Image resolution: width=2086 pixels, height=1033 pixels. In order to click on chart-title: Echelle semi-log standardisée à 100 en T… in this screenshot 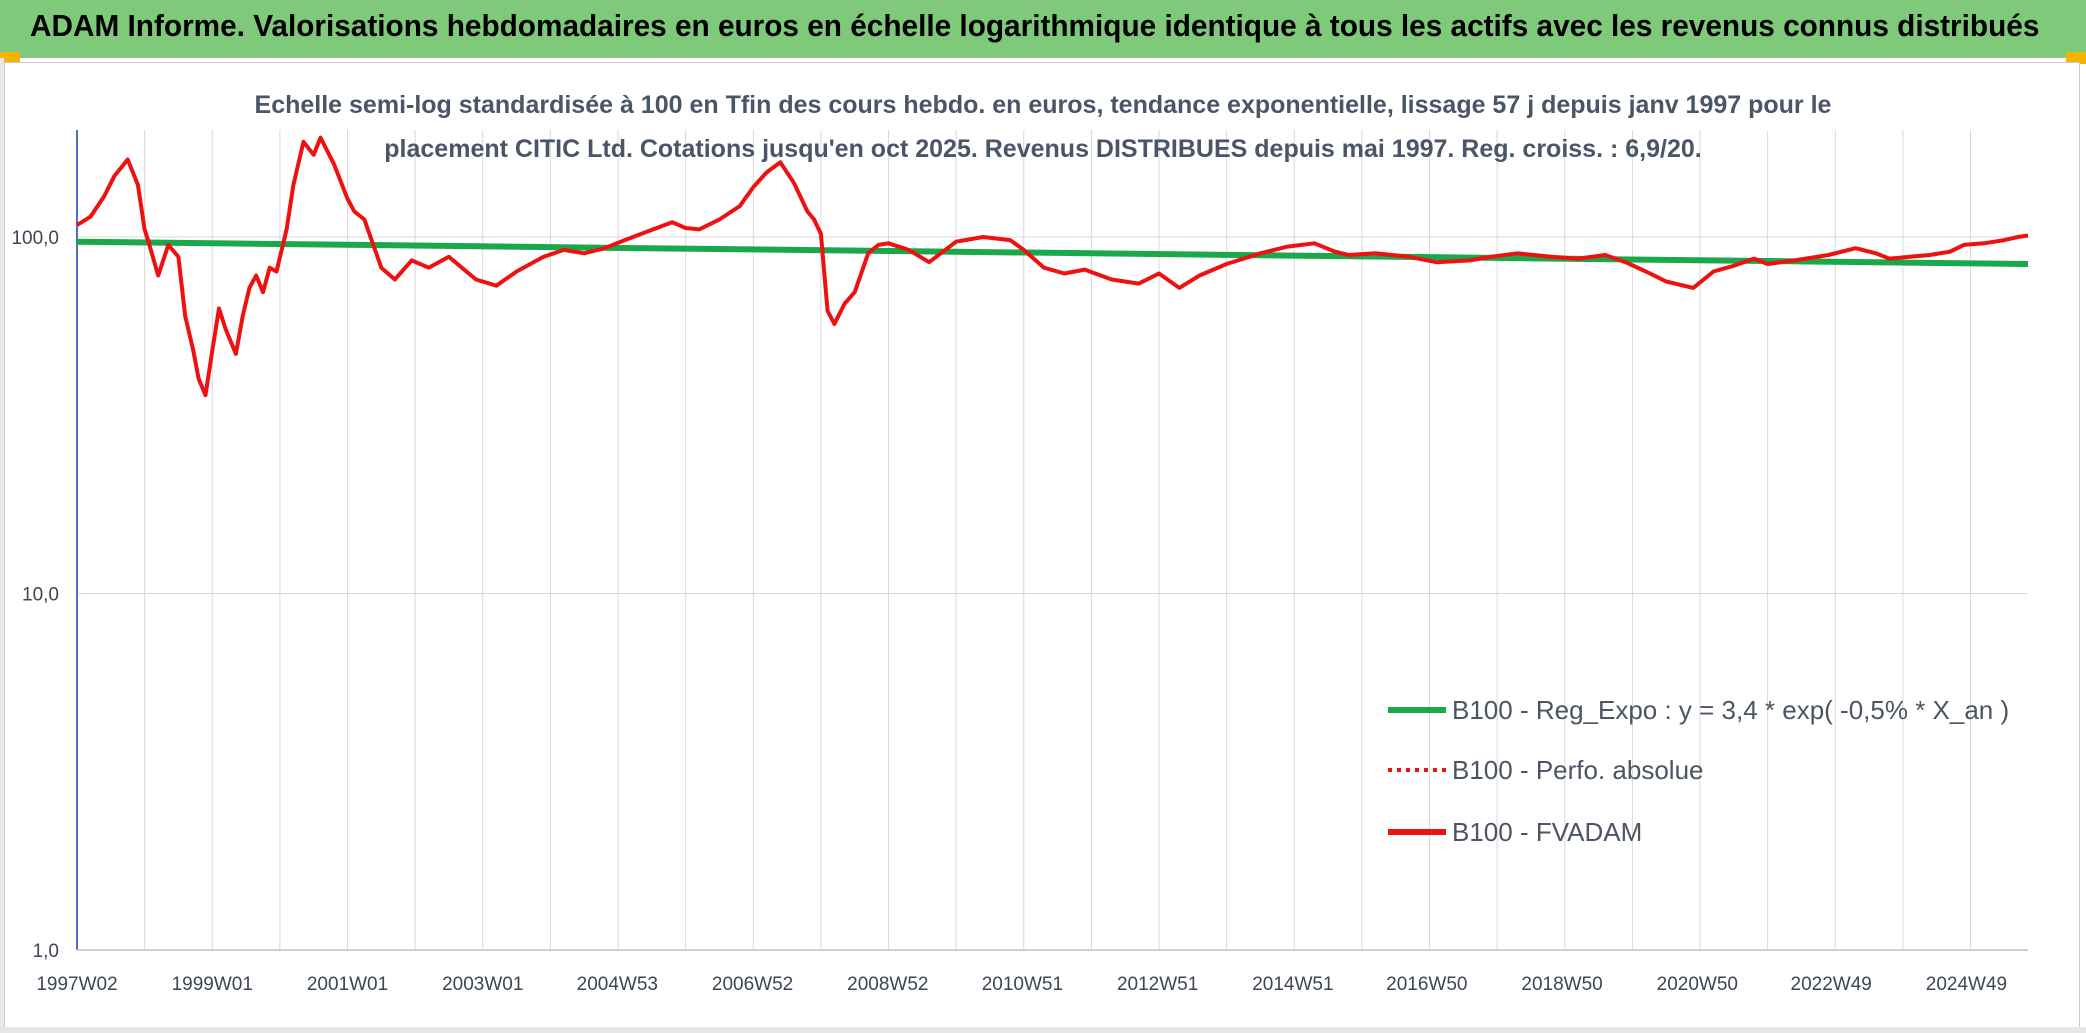, I will do `click(1043, 127)`.